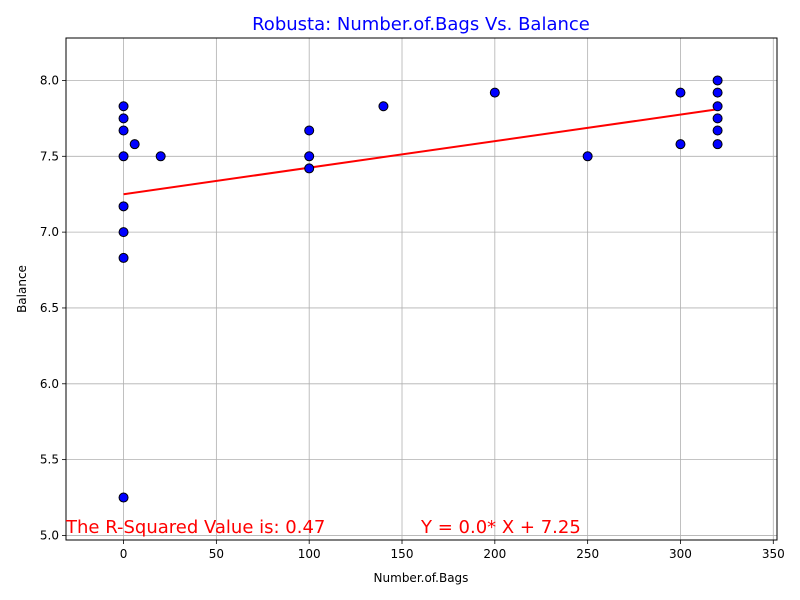 This screenshot has height=600, width=800. Describe the element at coordinates (49, 156) in the screenshot. I see `y-tick-label: 7.5` at that location.